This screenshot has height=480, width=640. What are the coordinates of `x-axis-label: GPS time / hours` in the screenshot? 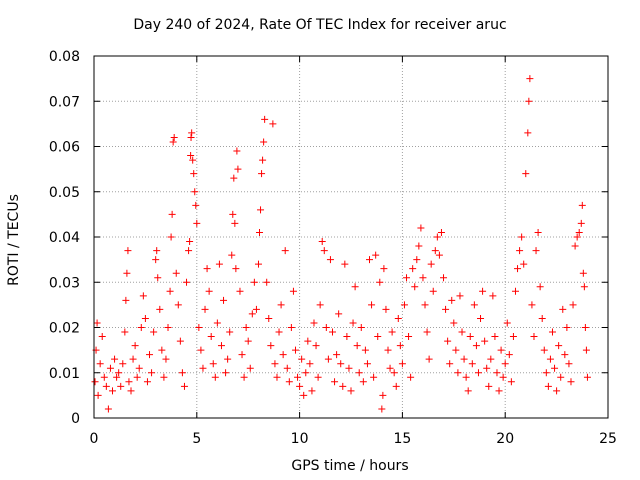 It's located at (350, 466).